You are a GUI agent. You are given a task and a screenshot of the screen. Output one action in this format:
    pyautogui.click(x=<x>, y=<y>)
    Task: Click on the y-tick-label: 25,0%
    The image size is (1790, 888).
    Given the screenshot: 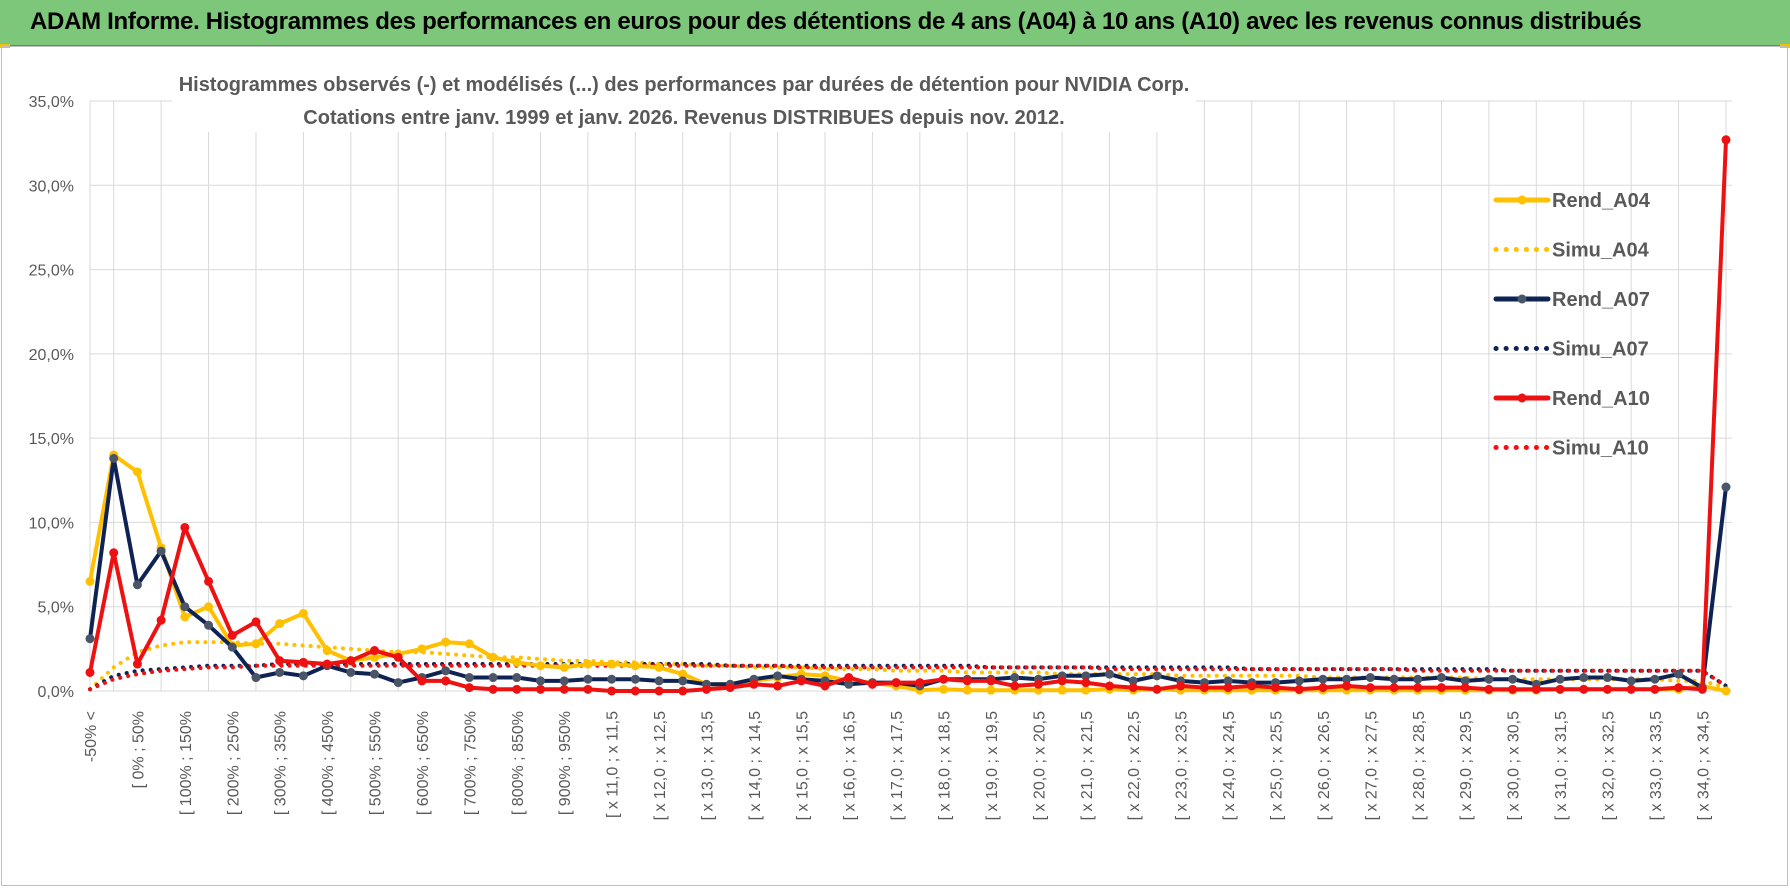 What is the action you would take?
    pyautogui.click(x=51, y=271)
    